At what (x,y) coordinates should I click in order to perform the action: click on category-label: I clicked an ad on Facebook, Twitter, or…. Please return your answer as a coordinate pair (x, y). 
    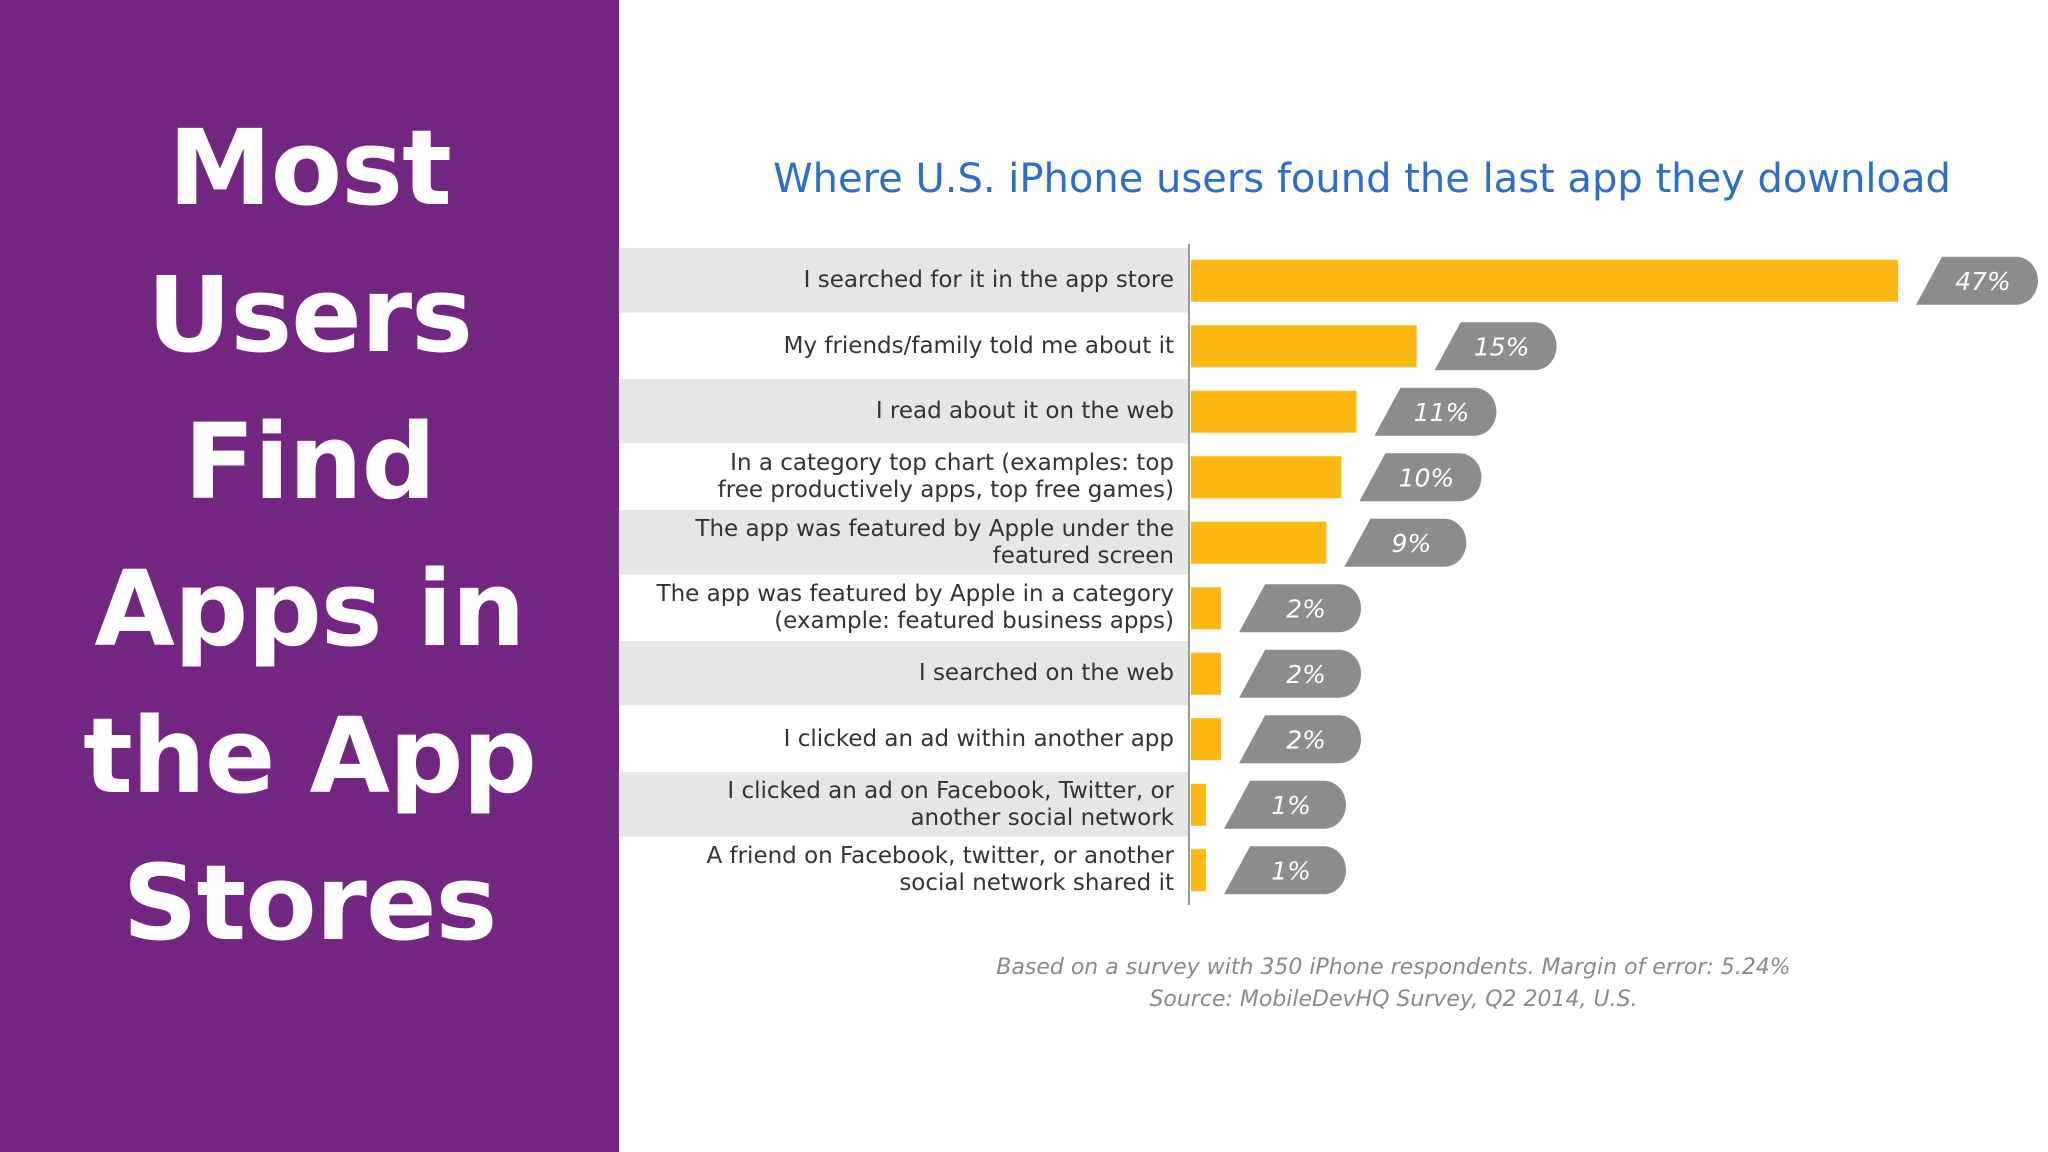
    Looking at the image, I should click on (950, 804).